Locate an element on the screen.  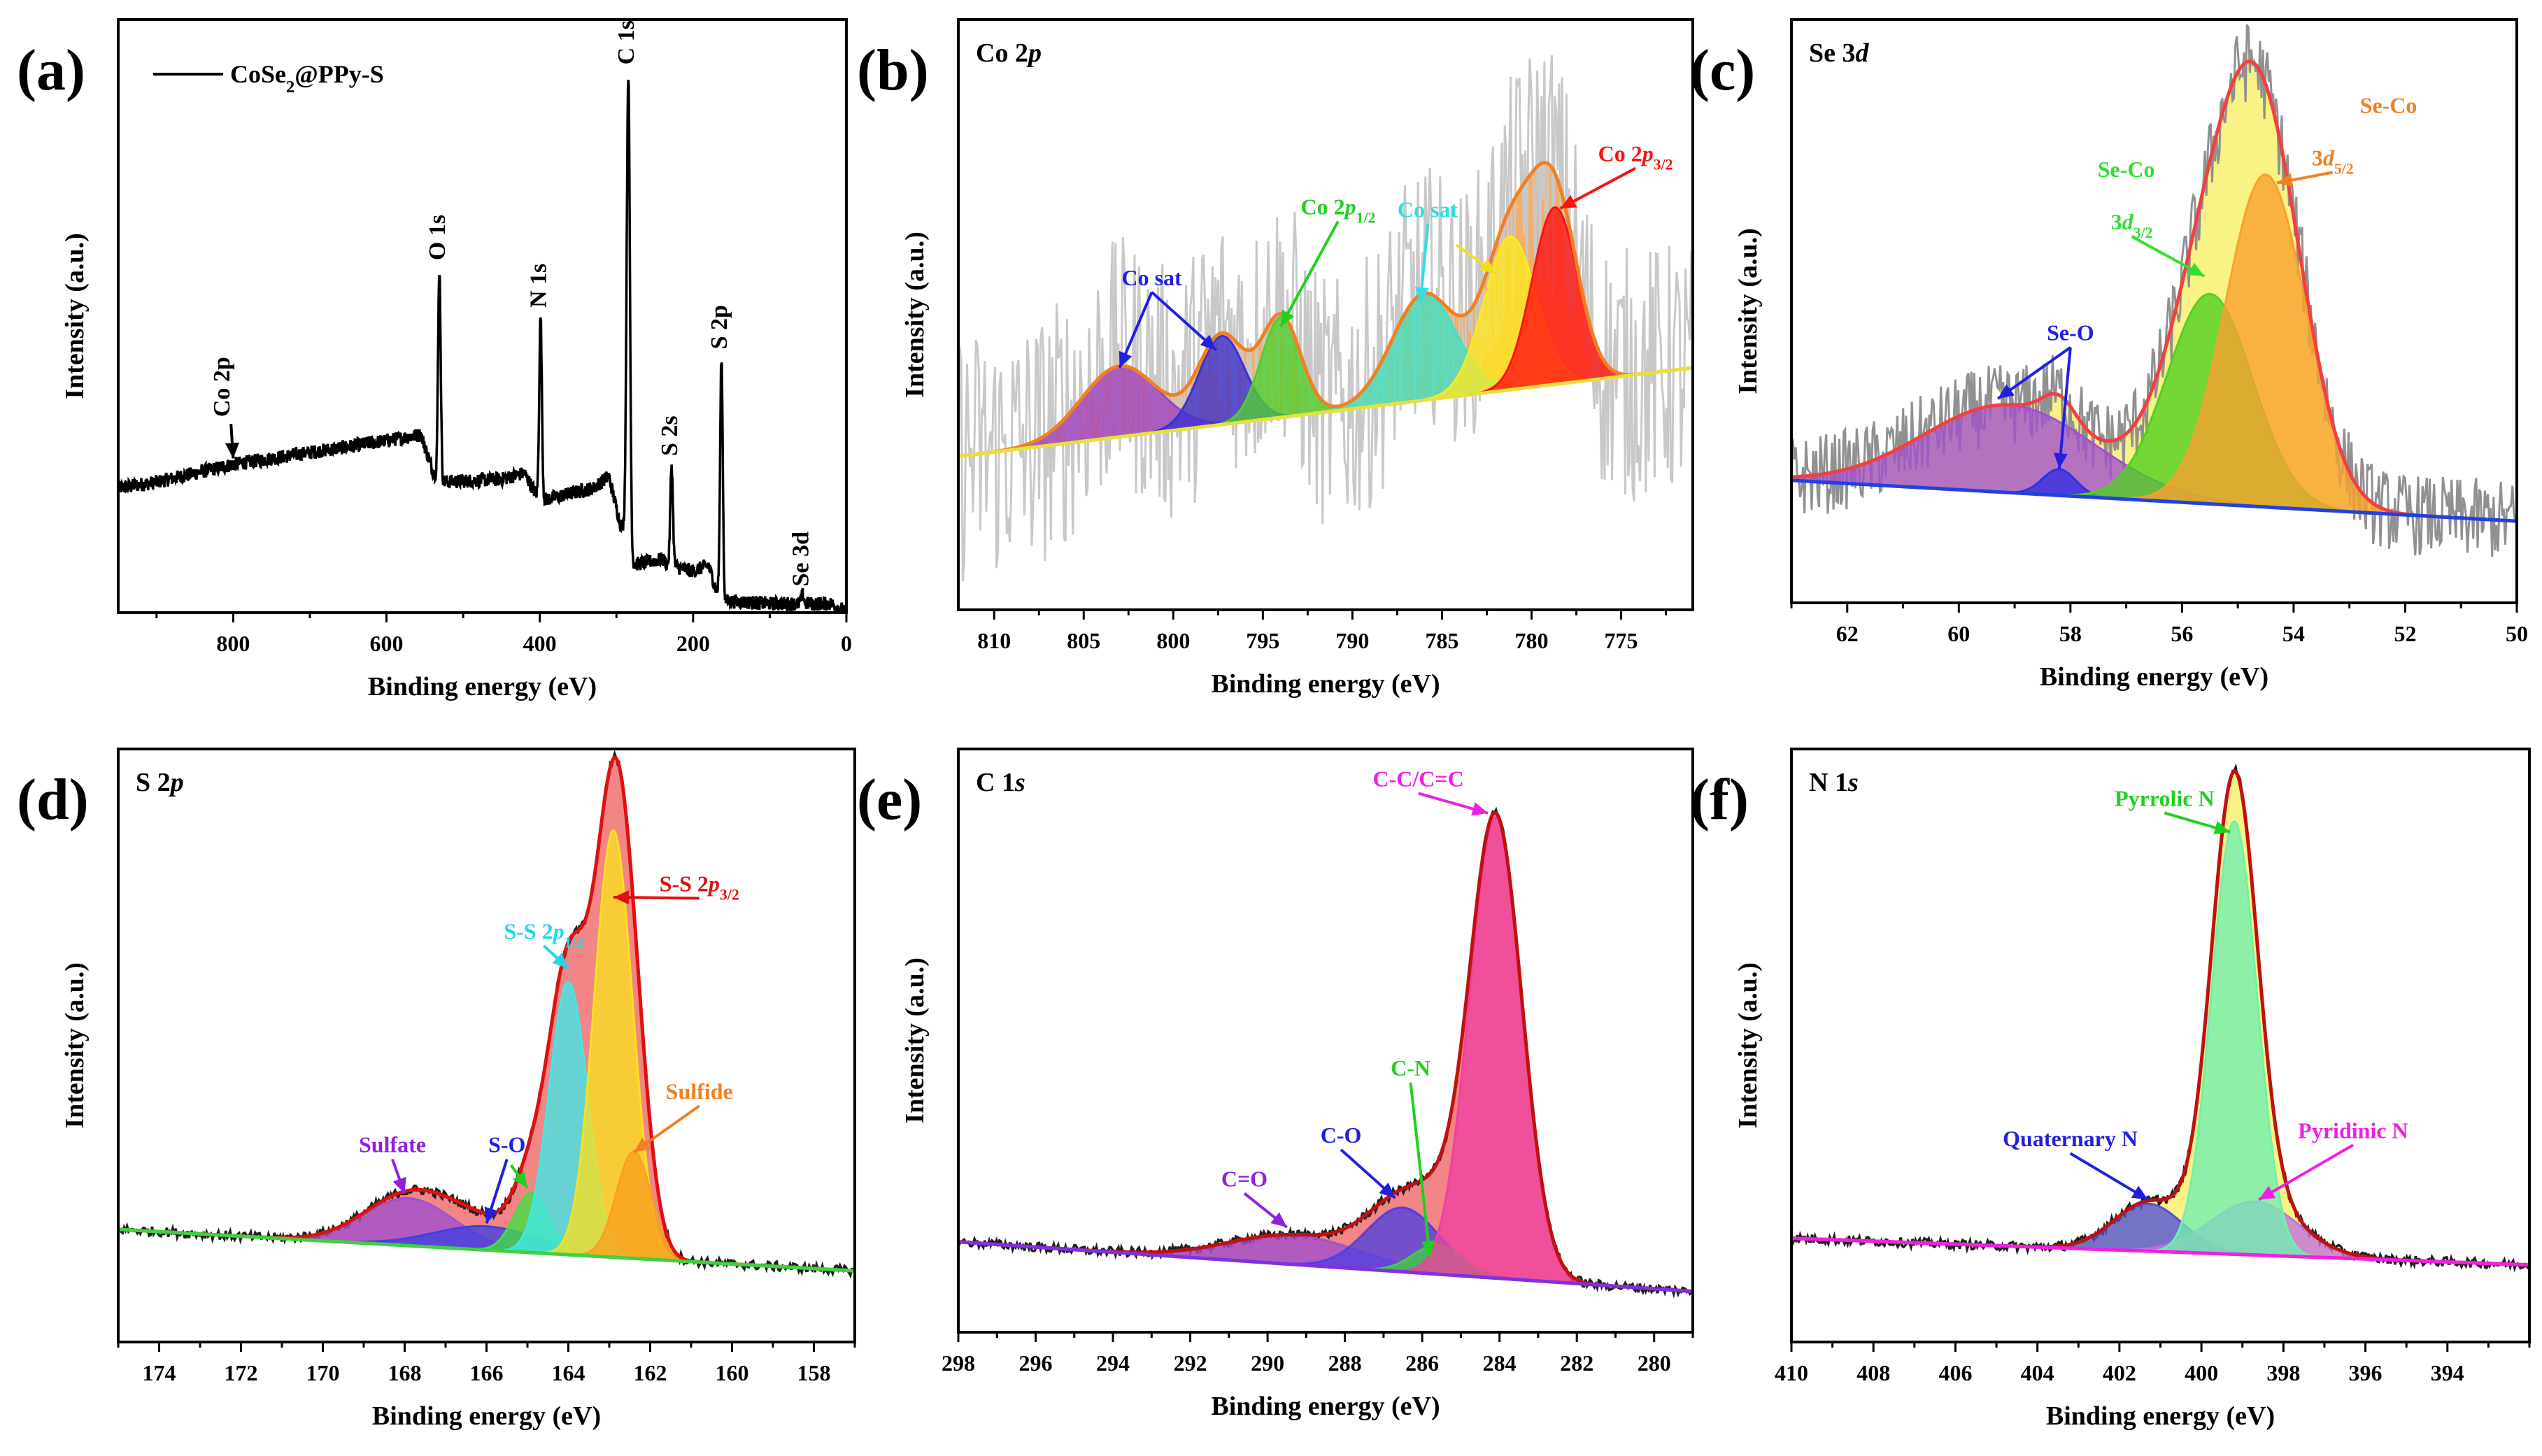
annotation-label: Co 2p3/2 is located at coordinates (1636, 157).